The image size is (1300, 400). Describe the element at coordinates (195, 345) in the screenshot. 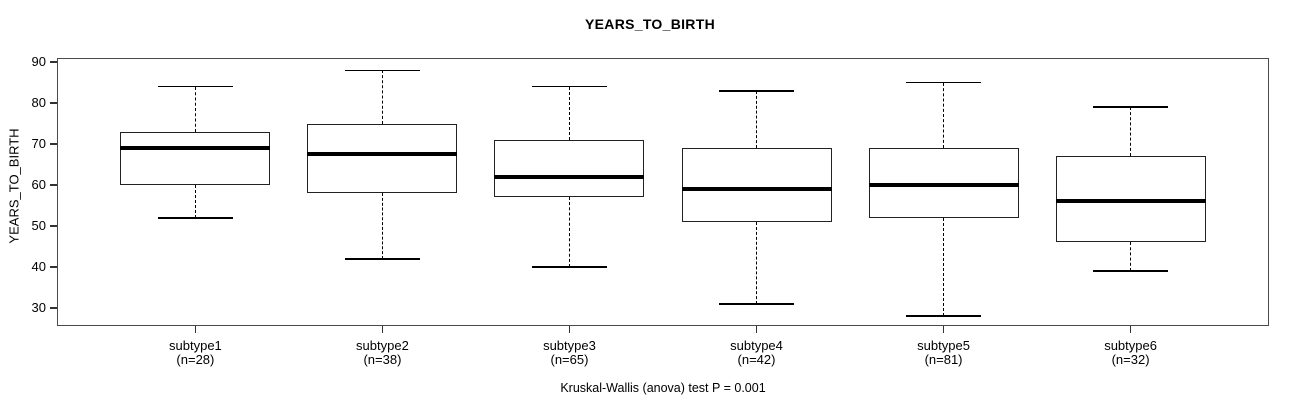

I see `category-name: subtype1` at that location.